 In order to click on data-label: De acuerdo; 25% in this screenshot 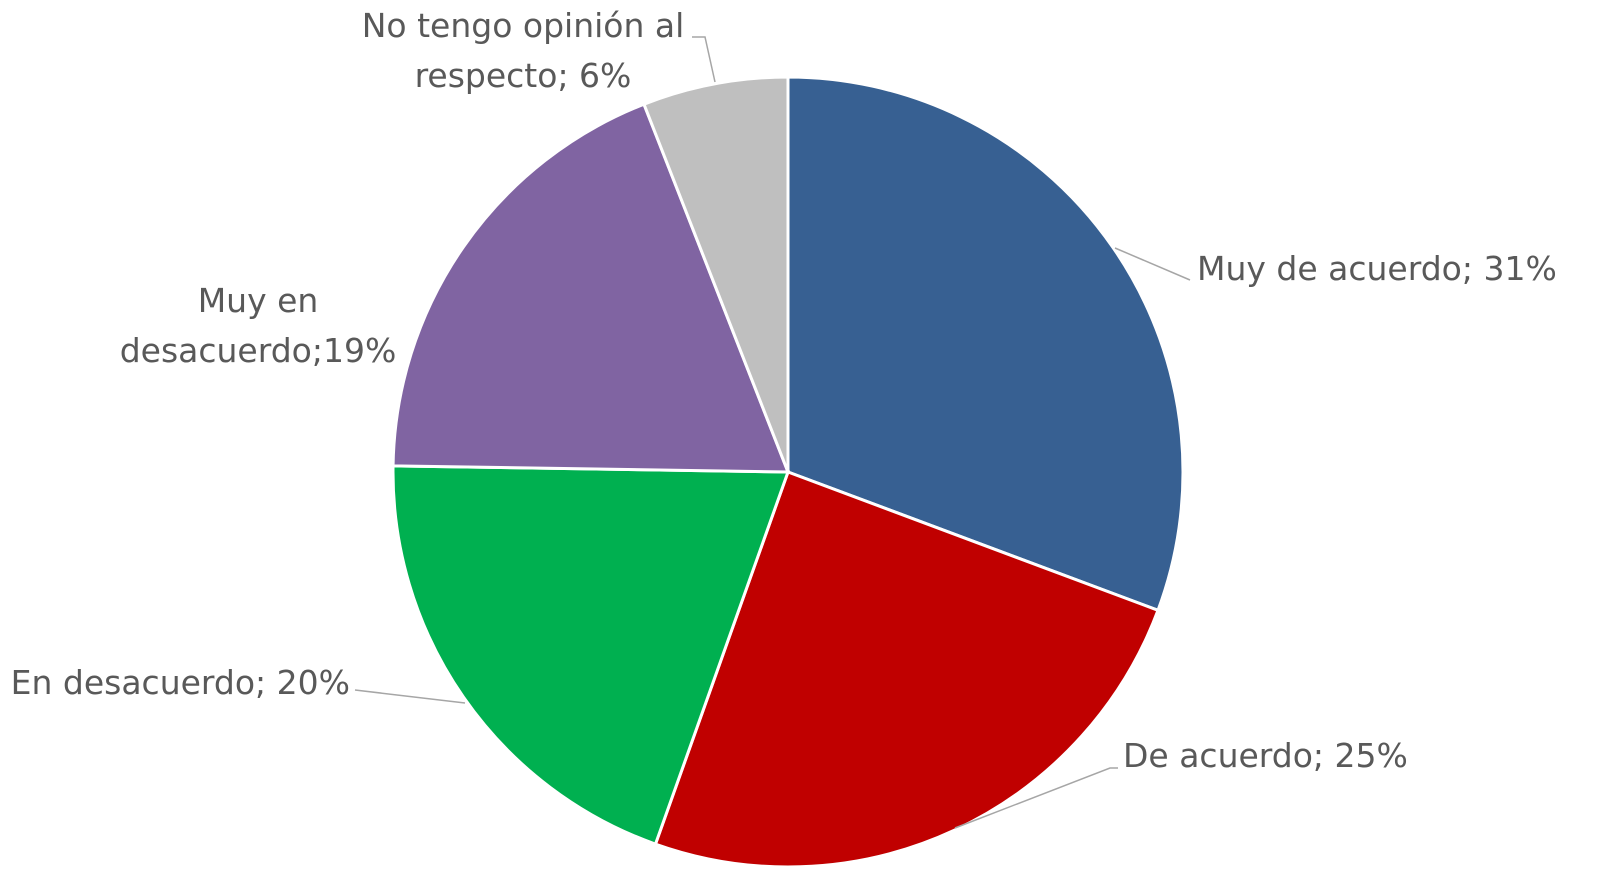, I will do `click(1265, 755)`.